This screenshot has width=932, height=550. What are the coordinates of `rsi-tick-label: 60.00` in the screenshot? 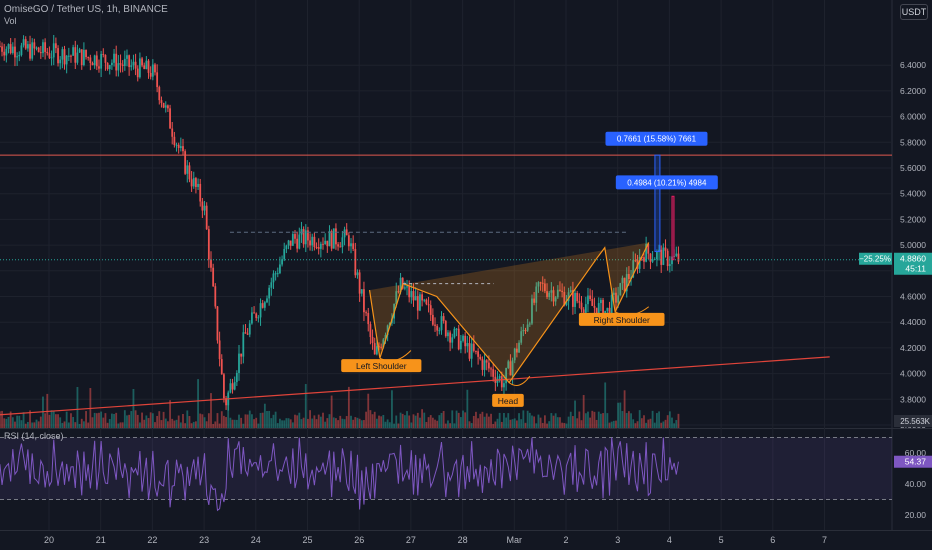 It's located at (916, 453).